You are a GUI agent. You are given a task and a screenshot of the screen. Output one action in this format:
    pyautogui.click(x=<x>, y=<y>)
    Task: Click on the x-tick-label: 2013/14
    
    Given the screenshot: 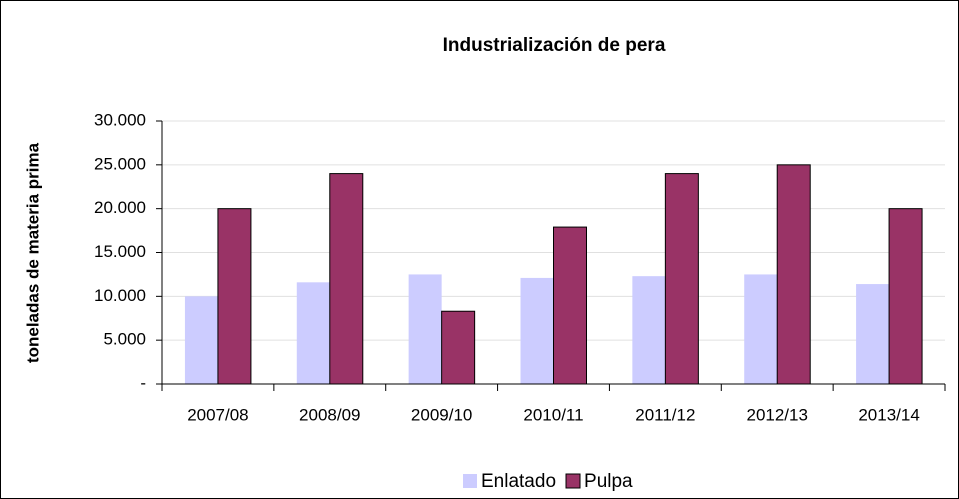 What is the action you would take?
    pyautogui.click(x=888, y=414)
    